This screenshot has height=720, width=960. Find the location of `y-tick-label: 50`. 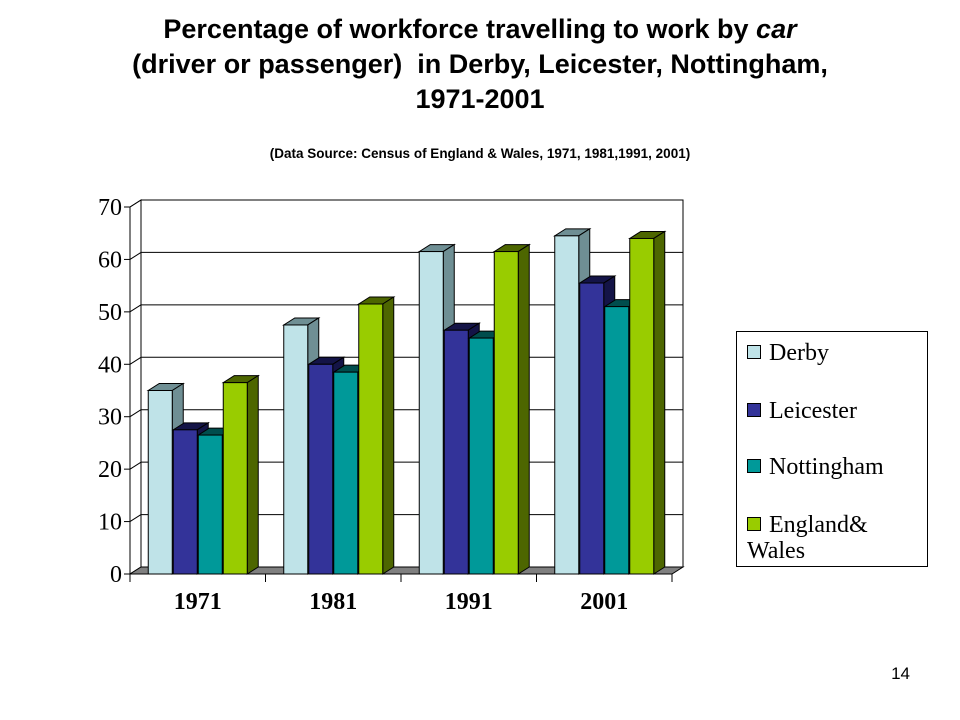

y-tick-label: 50 is located at coordinates (110, 313).